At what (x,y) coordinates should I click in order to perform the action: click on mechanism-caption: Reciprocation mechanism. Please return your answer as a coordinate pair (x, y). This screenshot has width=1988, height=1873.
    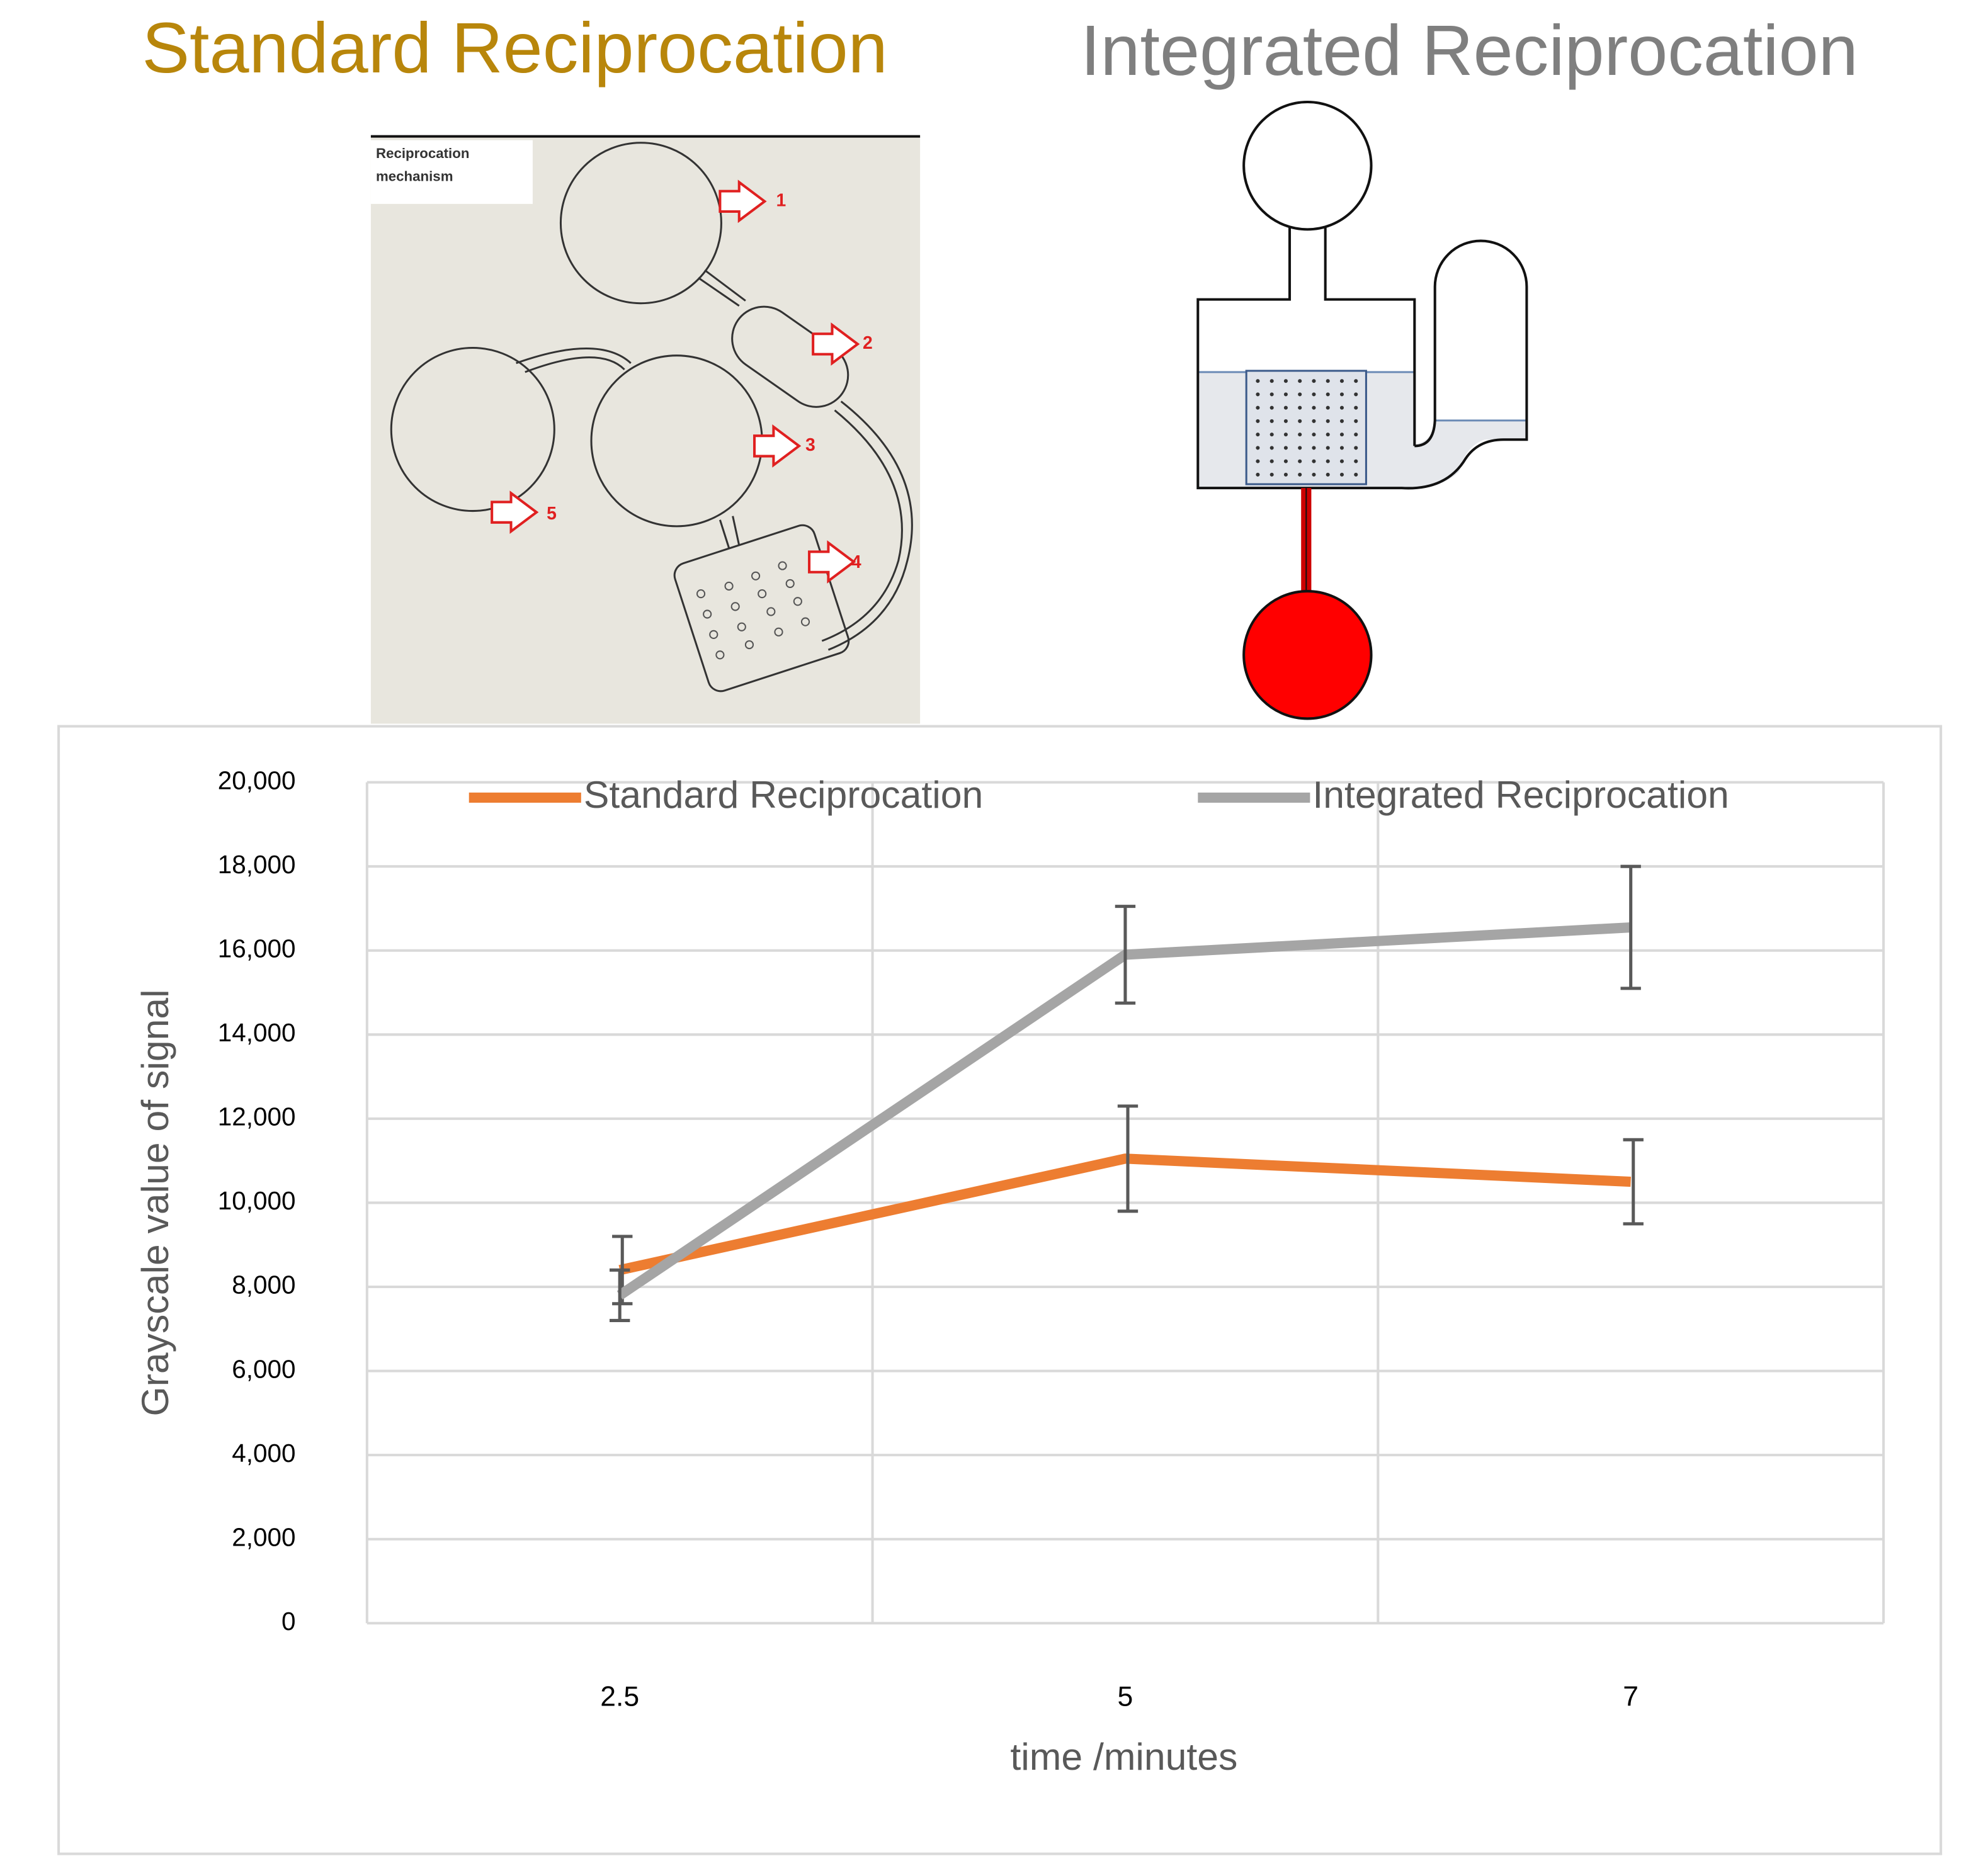
    Looking at the image, I should click on (422, 165).